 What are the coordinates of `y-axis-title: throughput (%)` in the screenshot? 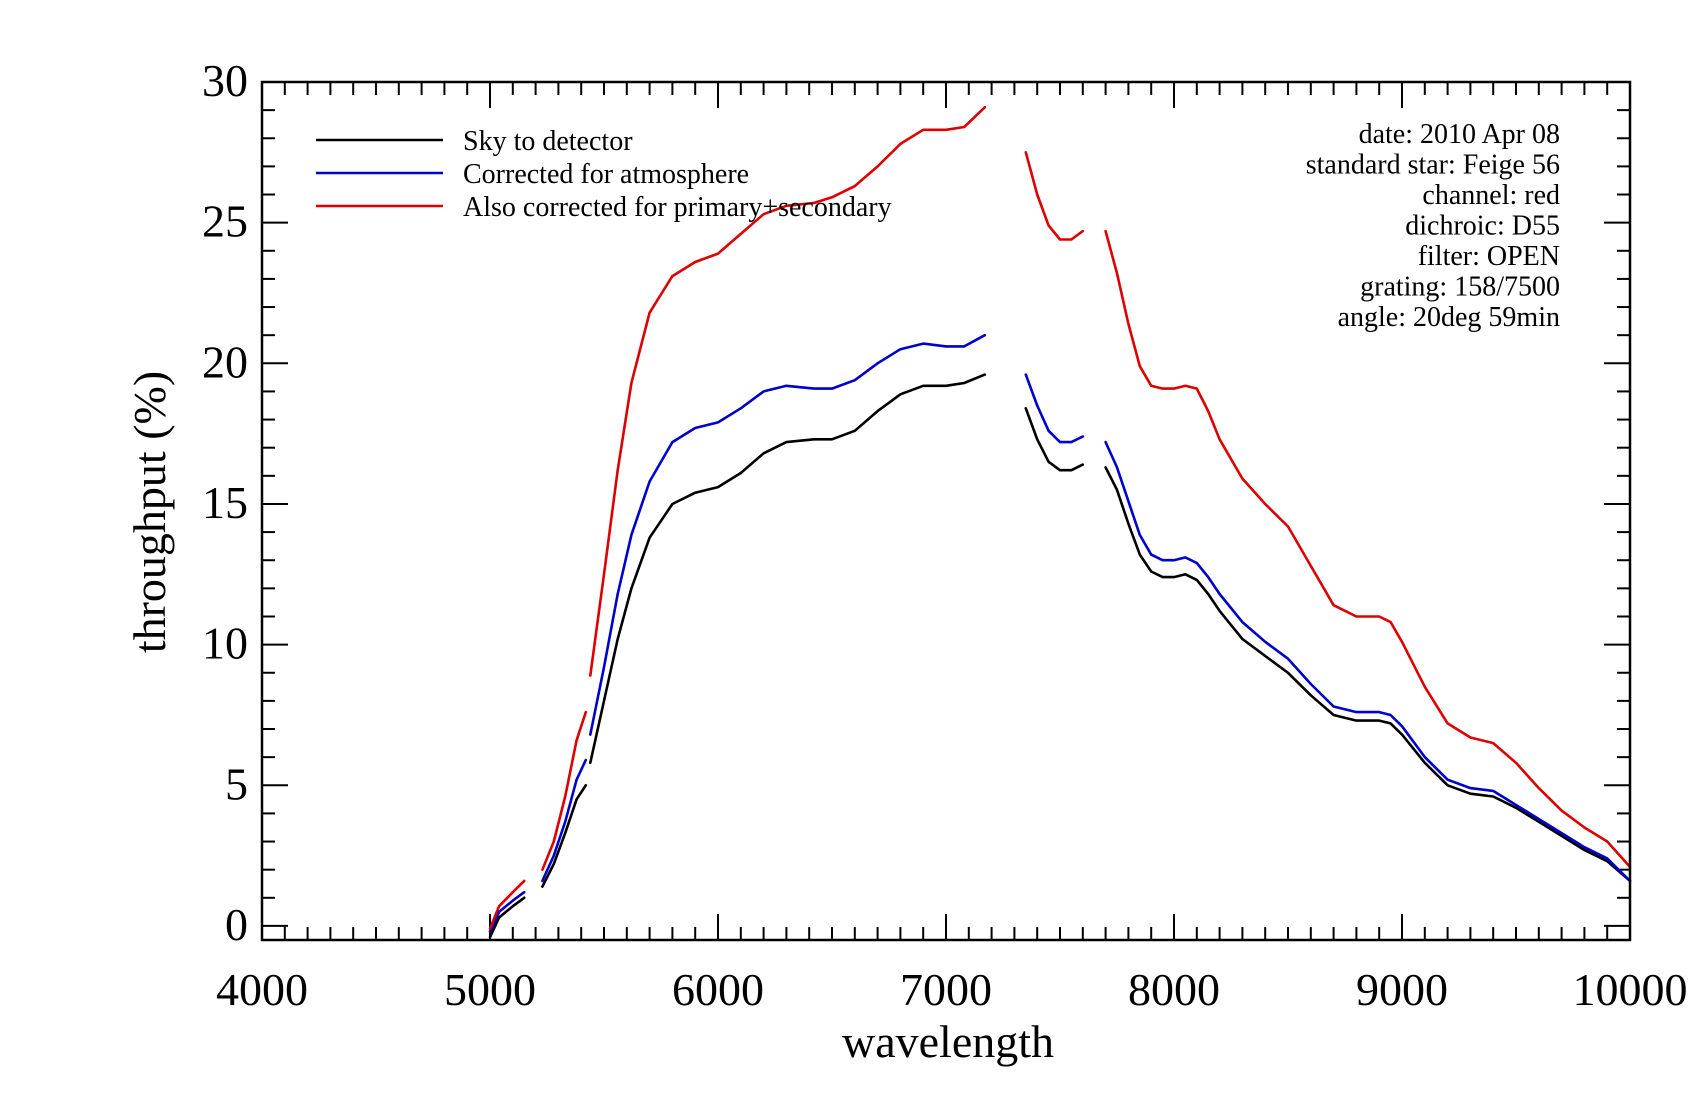 It's located at (149, 512).